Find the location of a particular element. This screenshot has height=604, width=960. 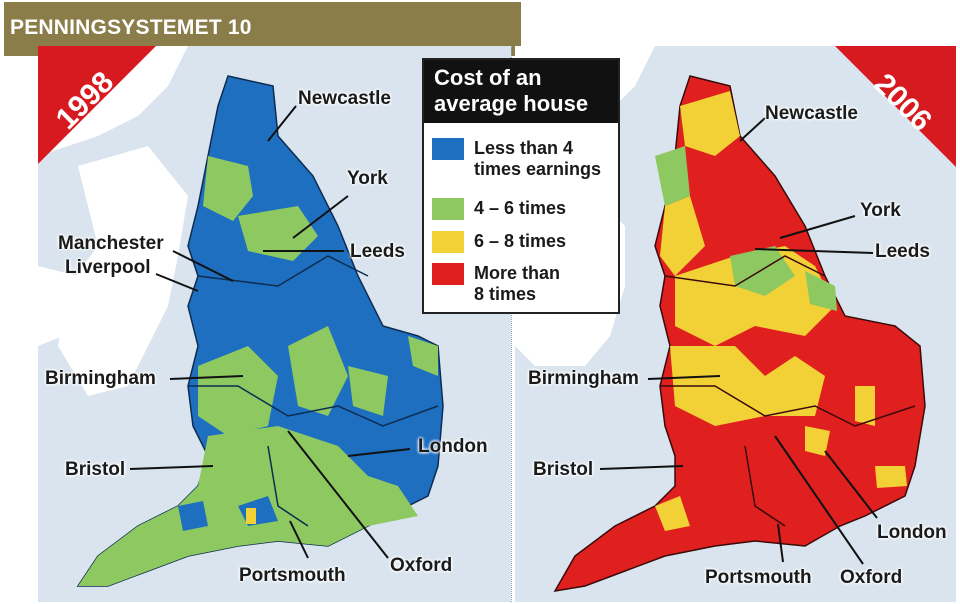

city-label-manchester: Manchester is located at coordinates (111, 243).